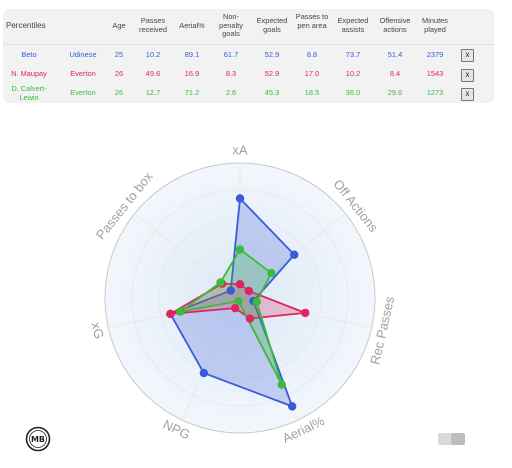 The image size is (512, 468). What do you see at coordinates (312, 92) in the screenshot?
I see `passes-pen-area-value: 18.5` at bounding box center [312, 92].